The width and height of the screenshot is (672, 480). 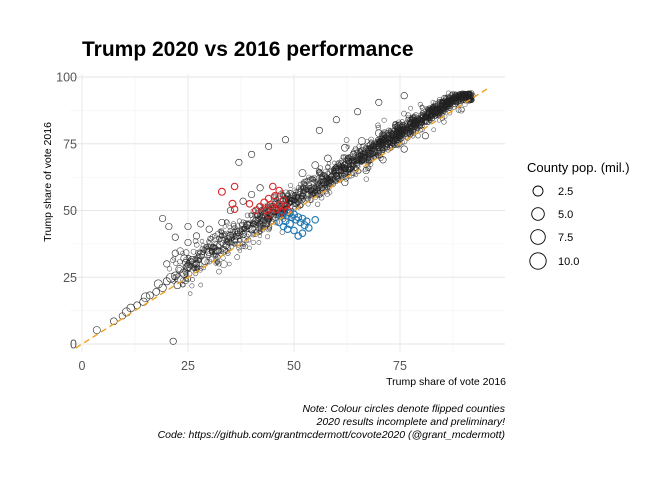 What do you see at coordinates (578, 167) in the screenshot?
I see `legend-title: County pop. (mil.)` at bounding box center [578, 167].